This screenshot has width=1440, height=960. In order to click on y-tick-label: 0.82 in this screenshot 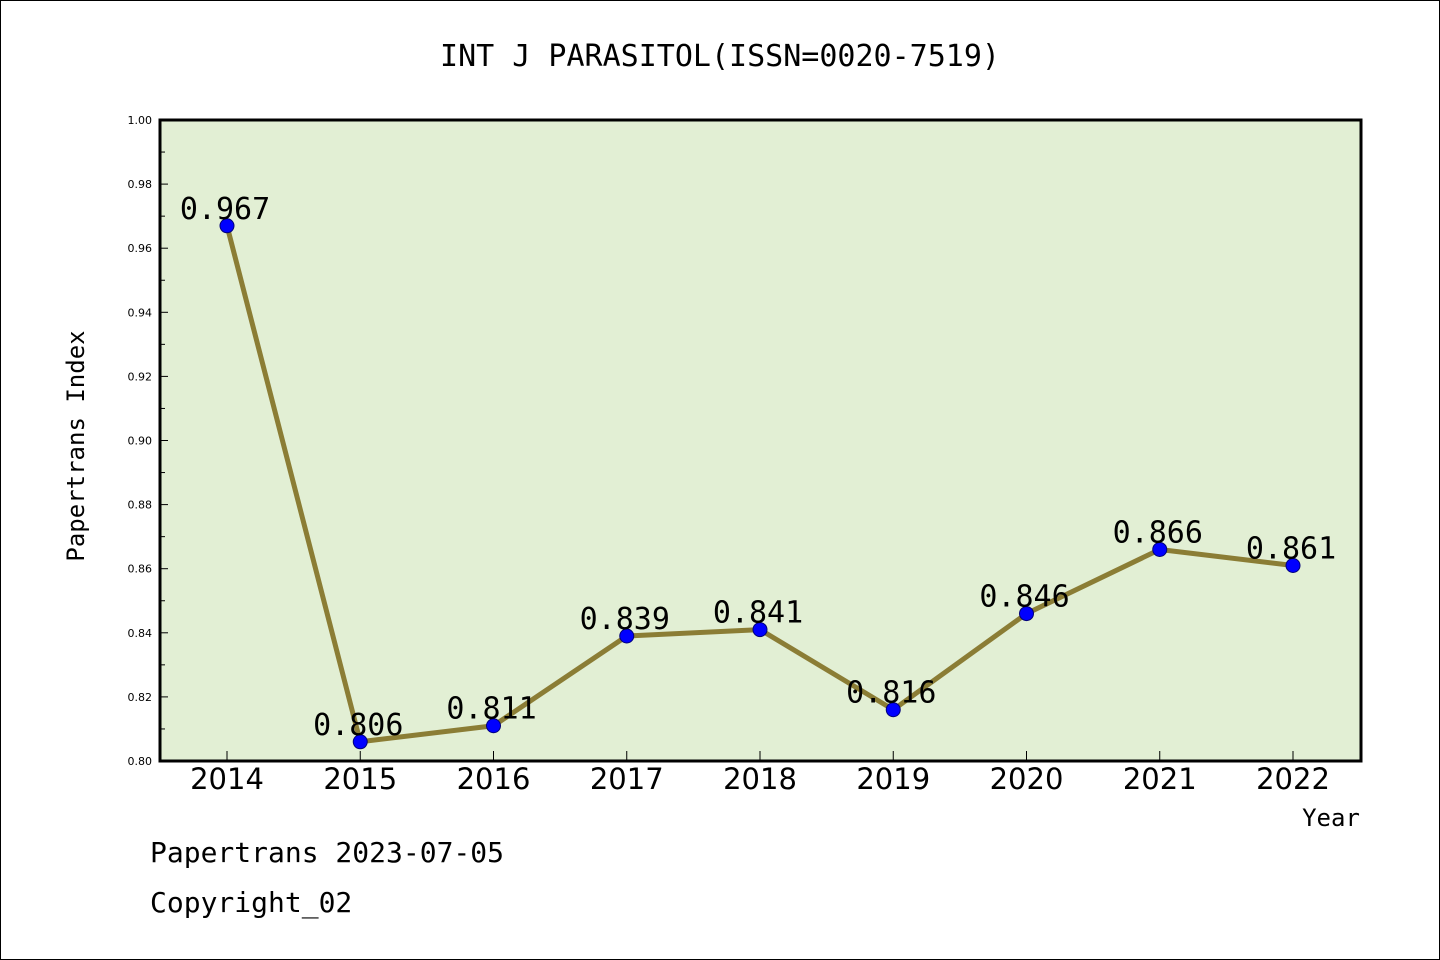, I will do `click(140, 697)`.